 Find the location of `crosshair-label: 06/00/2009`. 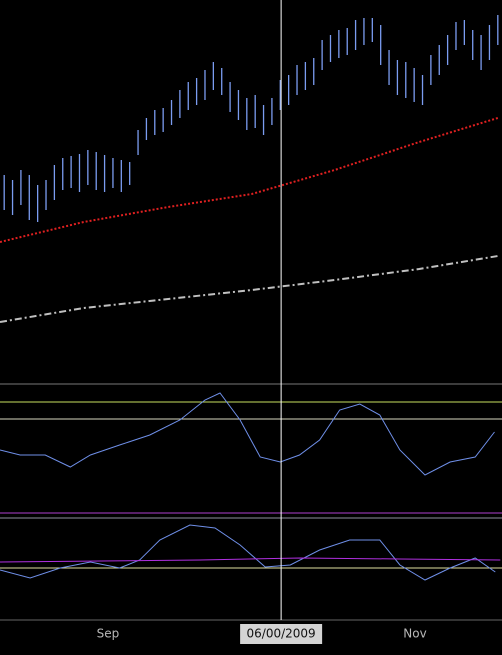

crosshair-label: 06/00/2009 is located at coordinates (281, 634).